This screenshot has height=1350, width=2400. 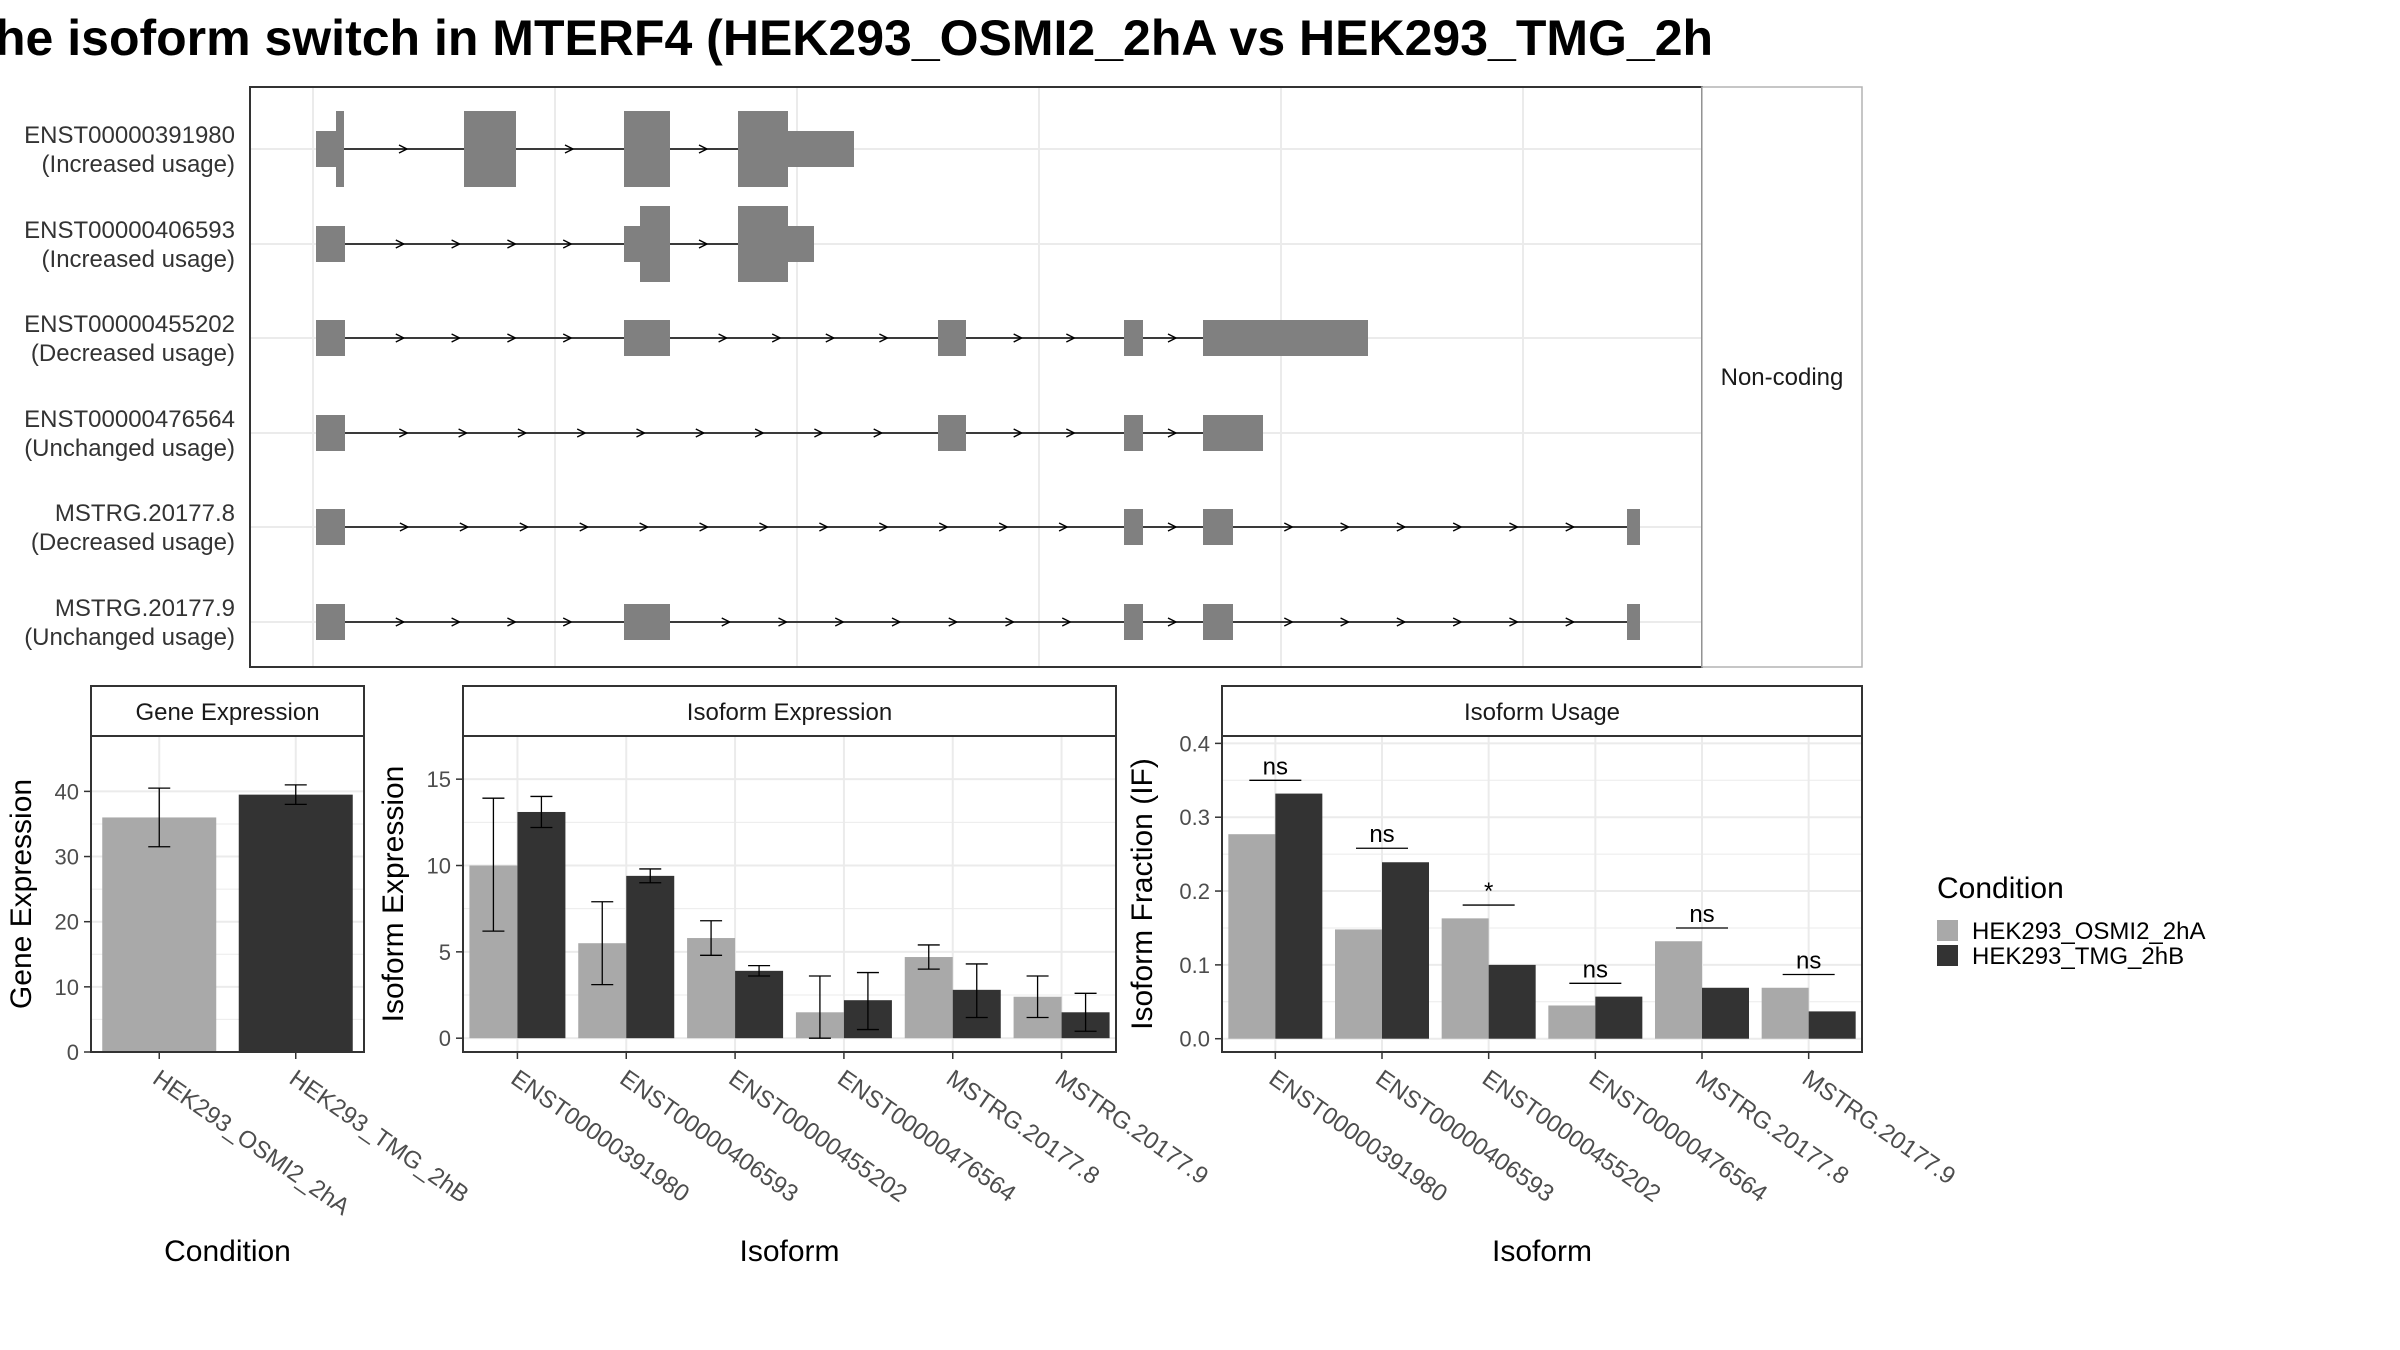 I want to click on facet-label: Non-coding, so click(x=1782, y=377).